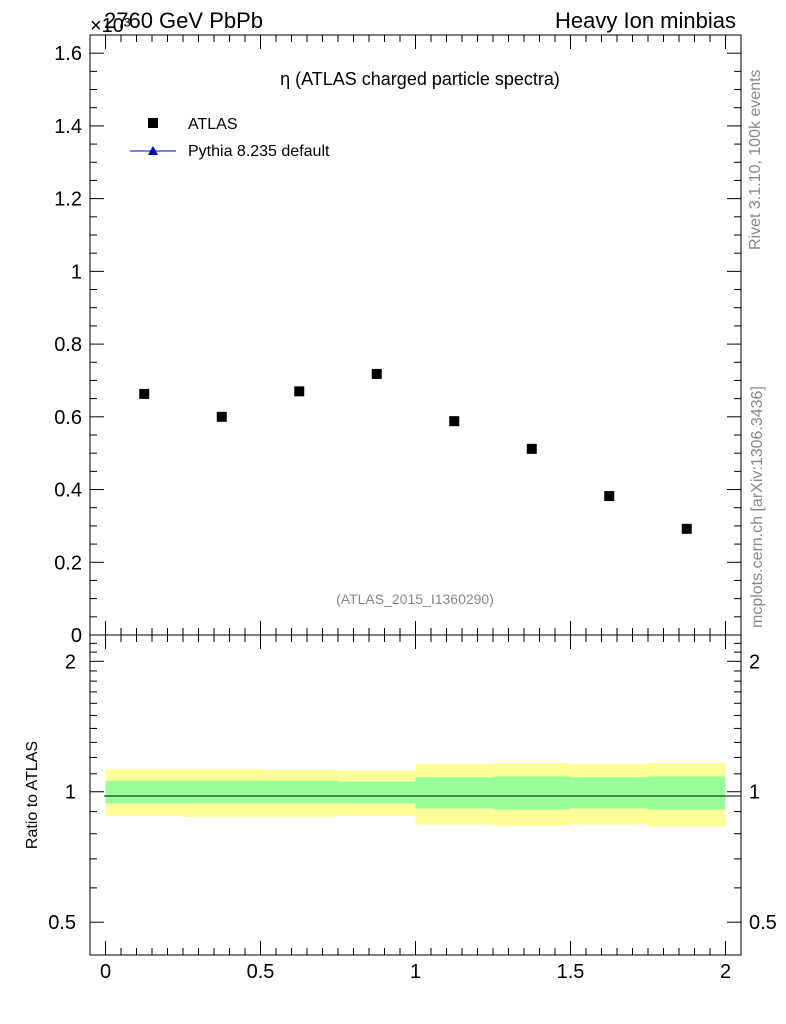 This screenshot has height=1024, width=786. I want to click on legend-pythia-marker, so click(153, 150).